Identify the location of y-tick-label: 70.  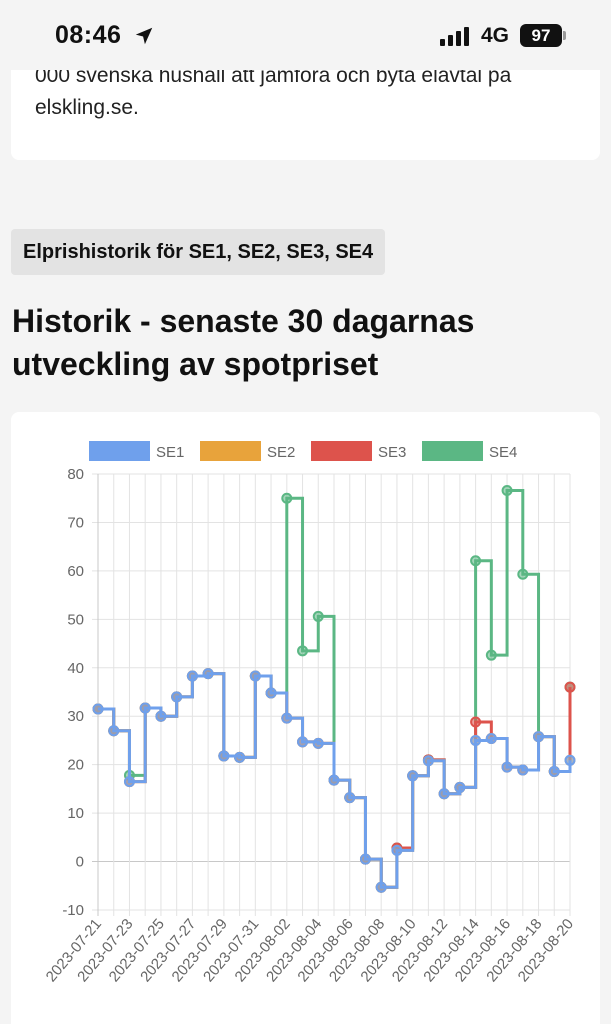
(75, 522).